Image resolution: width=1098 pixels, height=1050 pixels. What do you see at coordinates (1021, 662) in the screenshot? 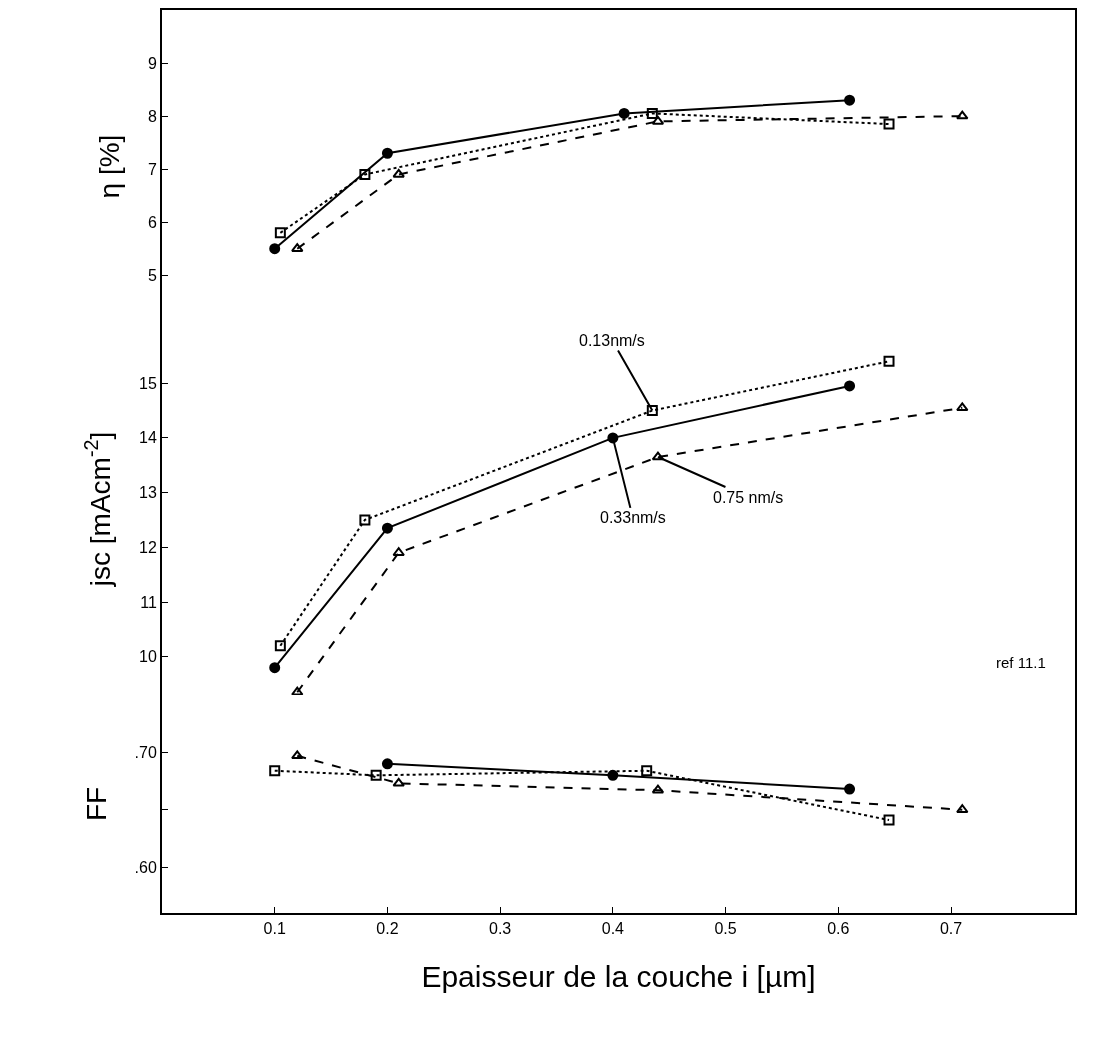
I see `annotation: ref 11.1` at bounding box center [1021, 662].